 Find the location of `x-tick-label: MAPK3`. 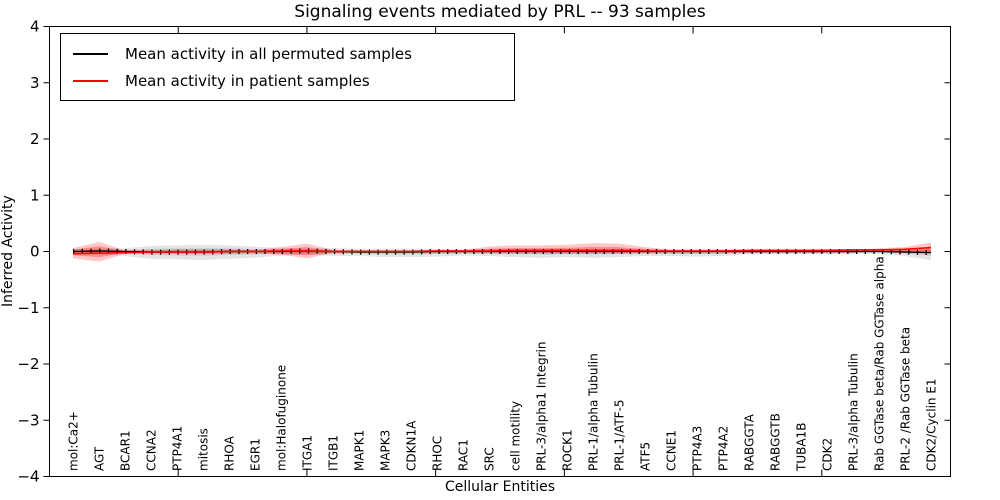

x-tick-label: MAPK3 is located at coordinates (386, 450).